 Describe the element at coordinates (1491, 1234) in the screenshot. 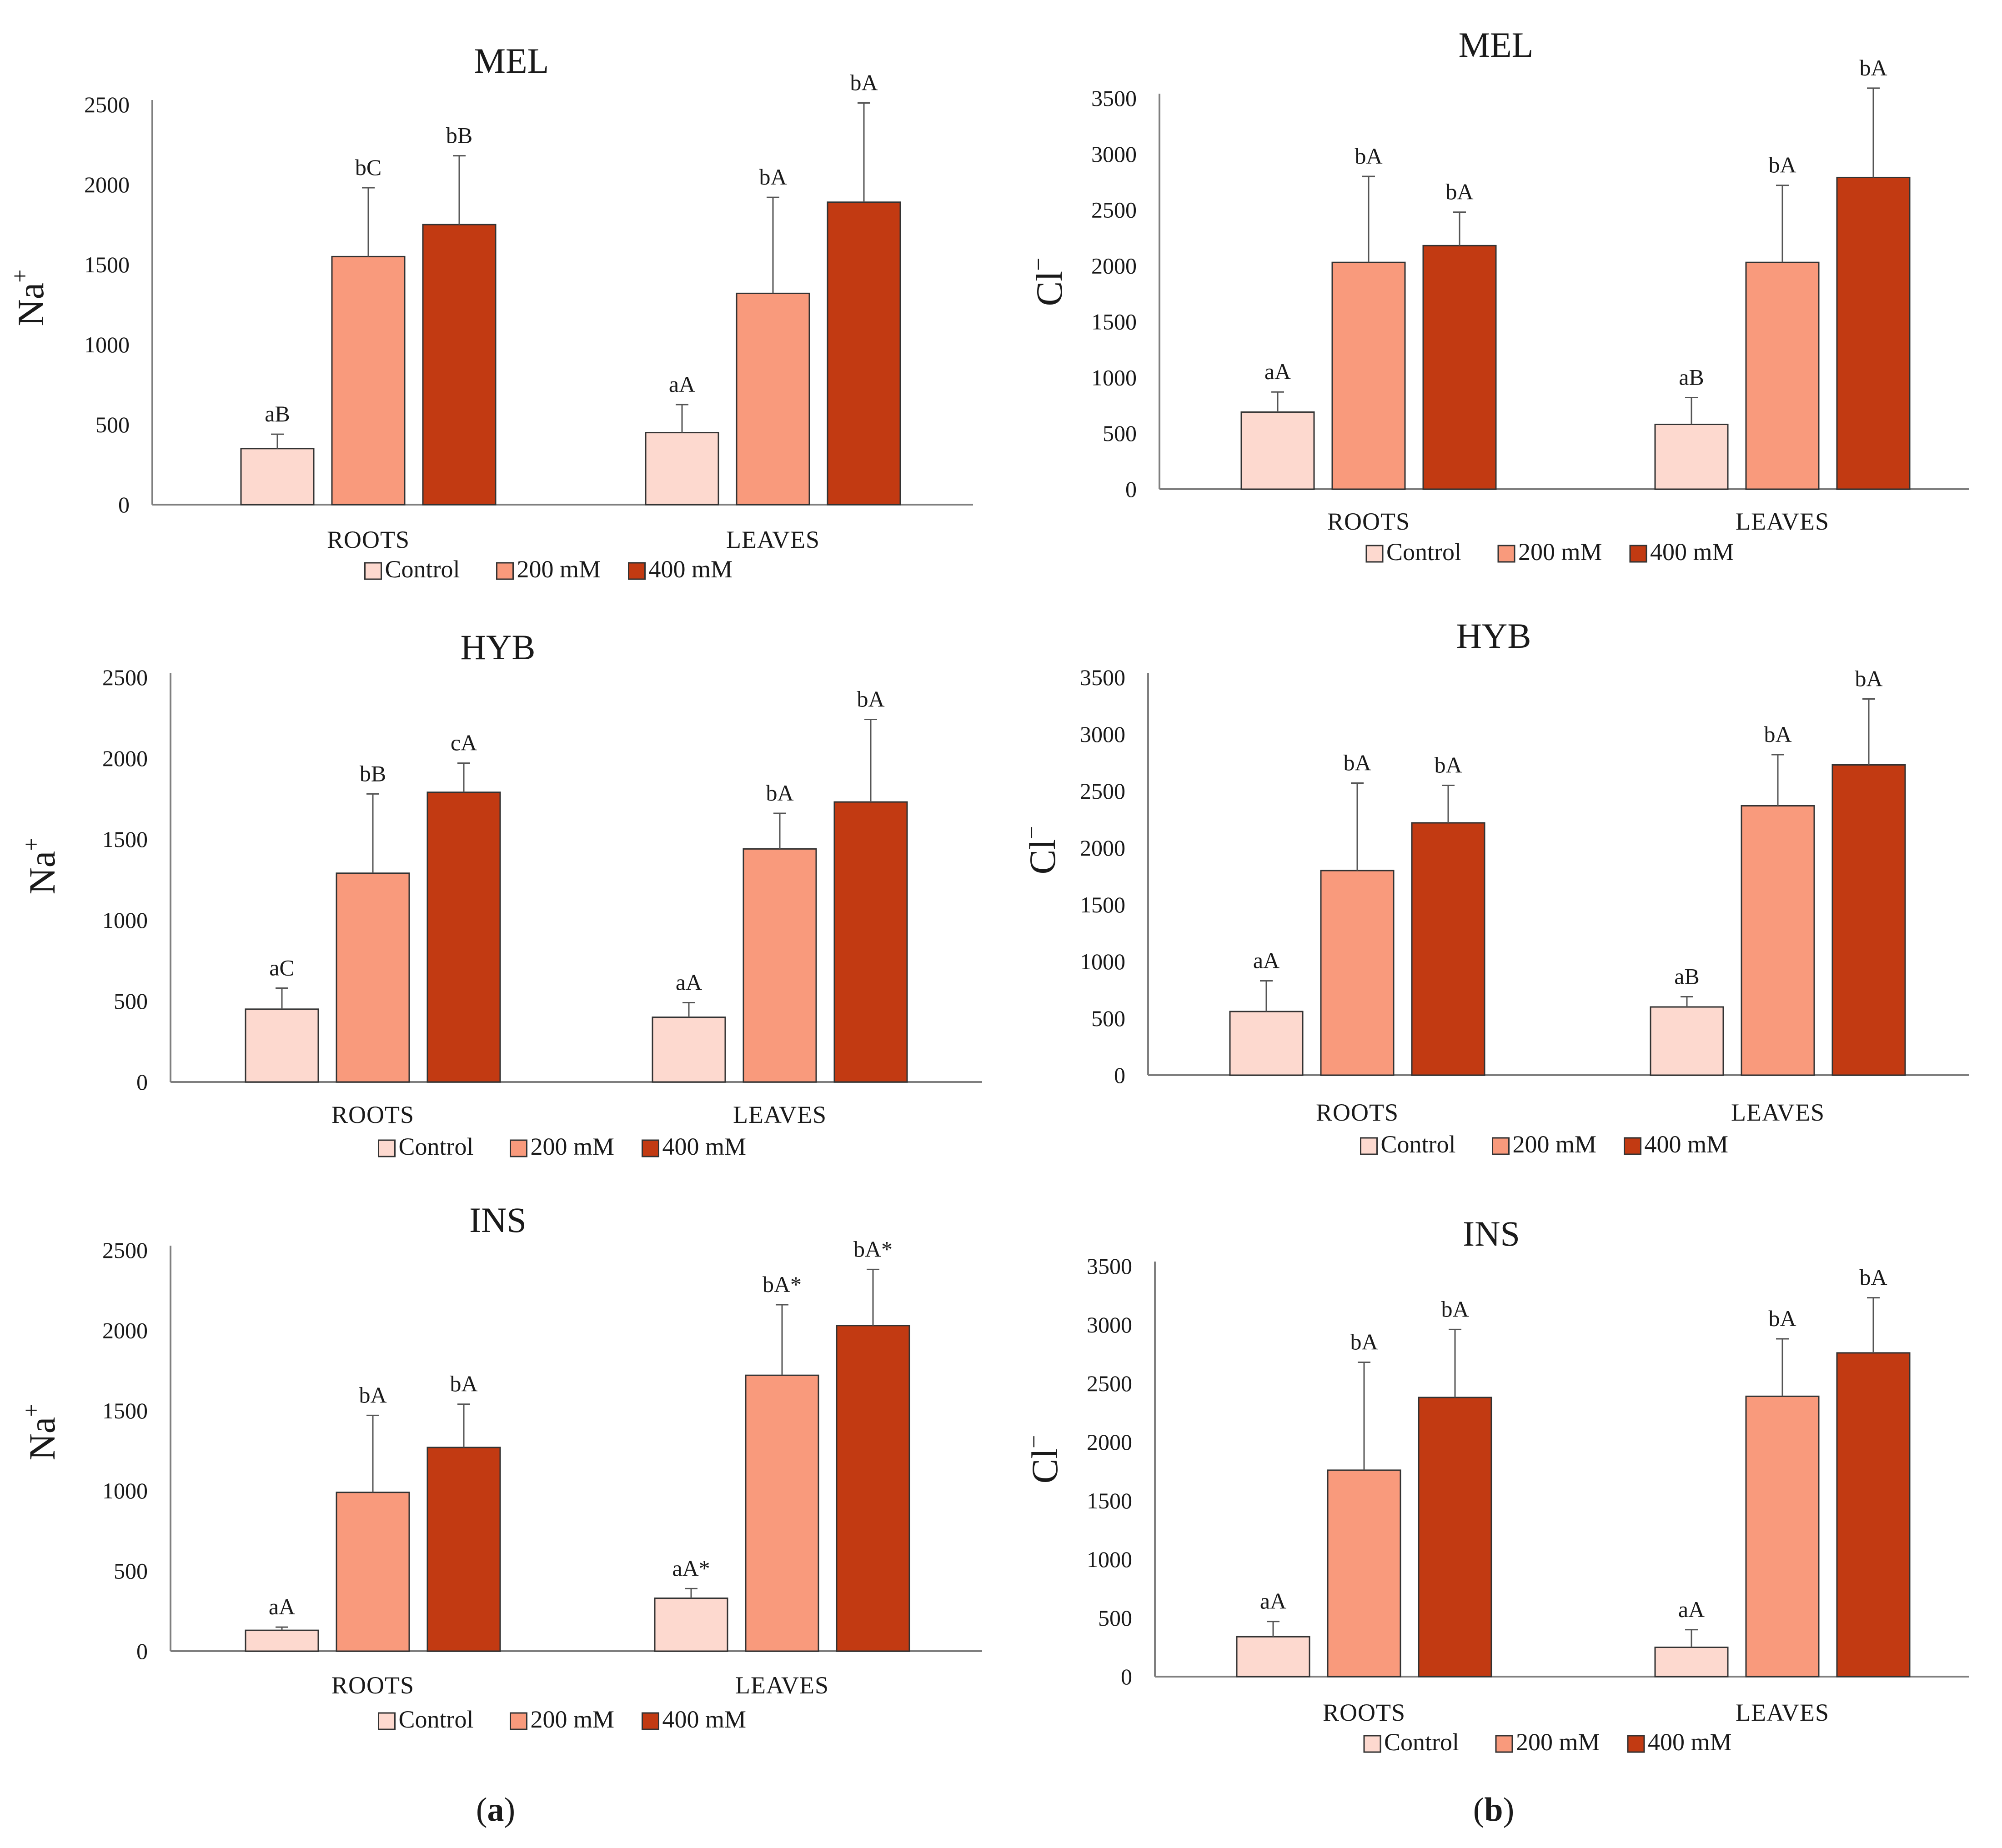

I see `chart-title: INS` at that location.